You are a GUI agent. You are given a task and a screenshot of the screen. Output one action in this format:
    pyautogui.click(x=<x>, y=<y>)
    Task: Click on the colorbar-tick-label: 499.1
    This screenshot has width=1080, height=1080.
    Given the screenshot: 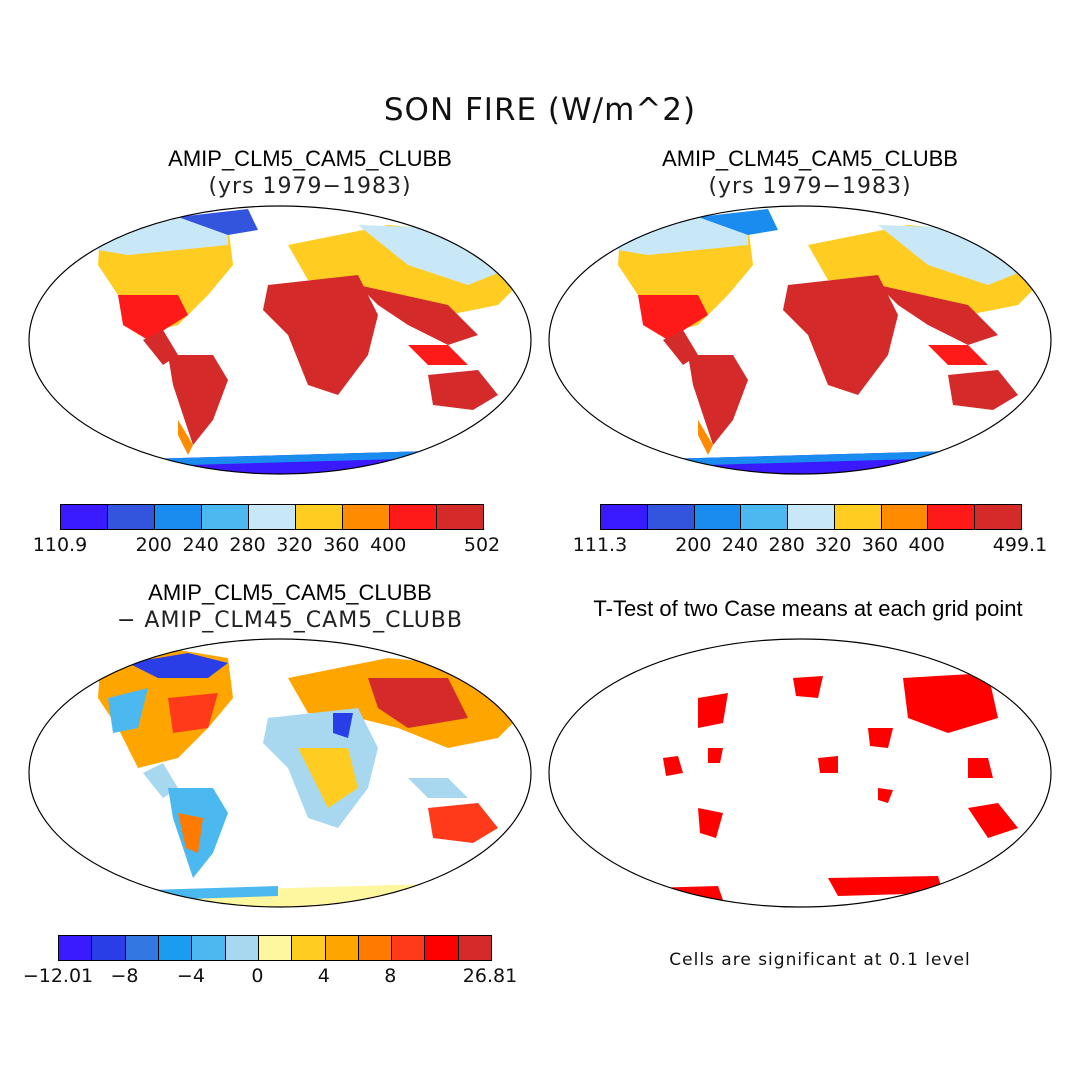 What is the action you would take?
    pyautogui.click(x=1020, y=545)
    